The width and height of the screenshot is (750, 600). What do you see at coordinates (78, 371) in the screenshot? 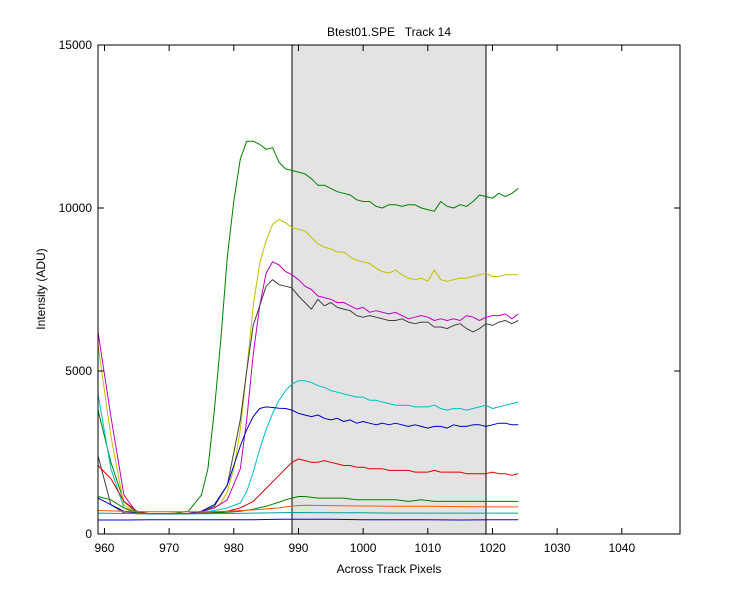
I see `y-tick-label-5000: 5000` at bounding box center [78, 371].